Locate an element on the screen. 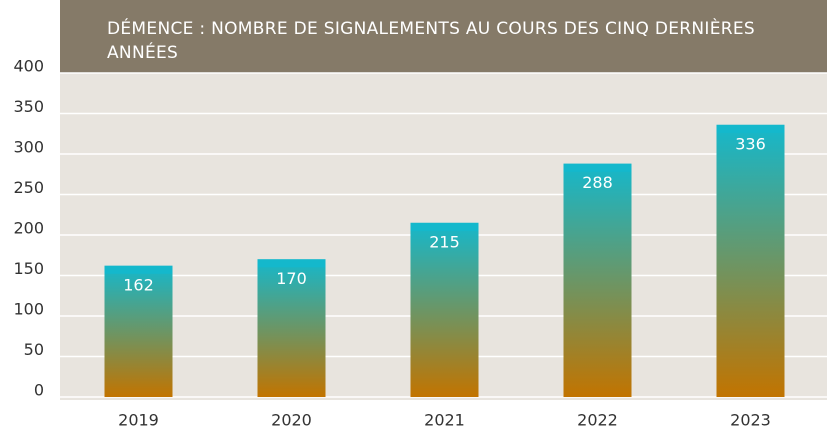 This screenshot has height=433, width=827. value-label: 215 is located at coordinates (444, 241).